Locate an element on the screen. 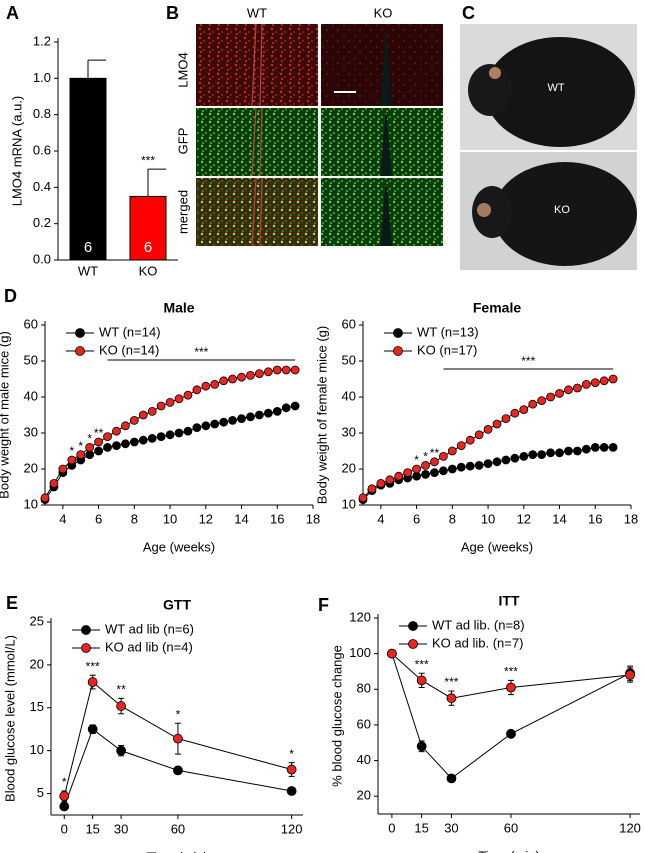 The width and height of the screenshot is (645, 853). row-label: LMO4 is located at coordinates (182, 69).